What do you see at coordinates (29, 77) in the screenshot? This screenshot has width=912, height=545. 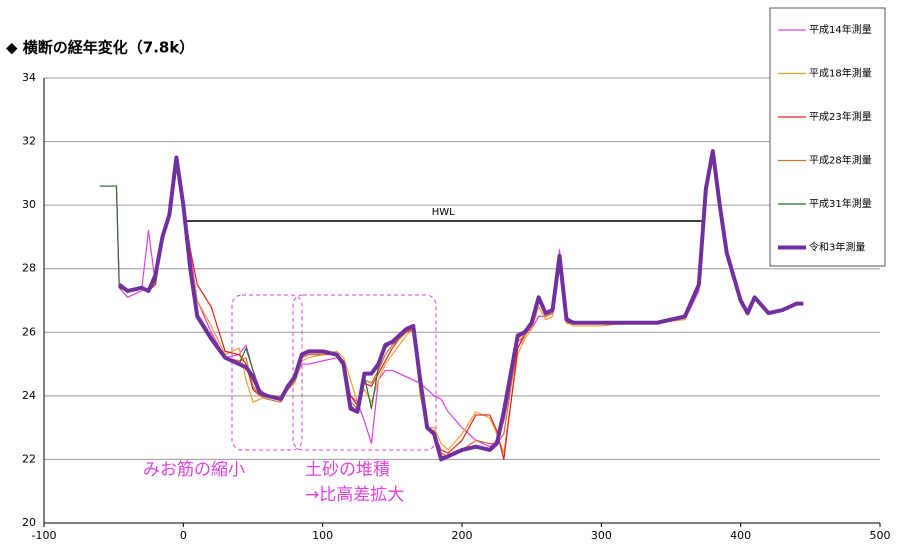 I see `y-tick-label: 34` at bounding box center [29, 77].